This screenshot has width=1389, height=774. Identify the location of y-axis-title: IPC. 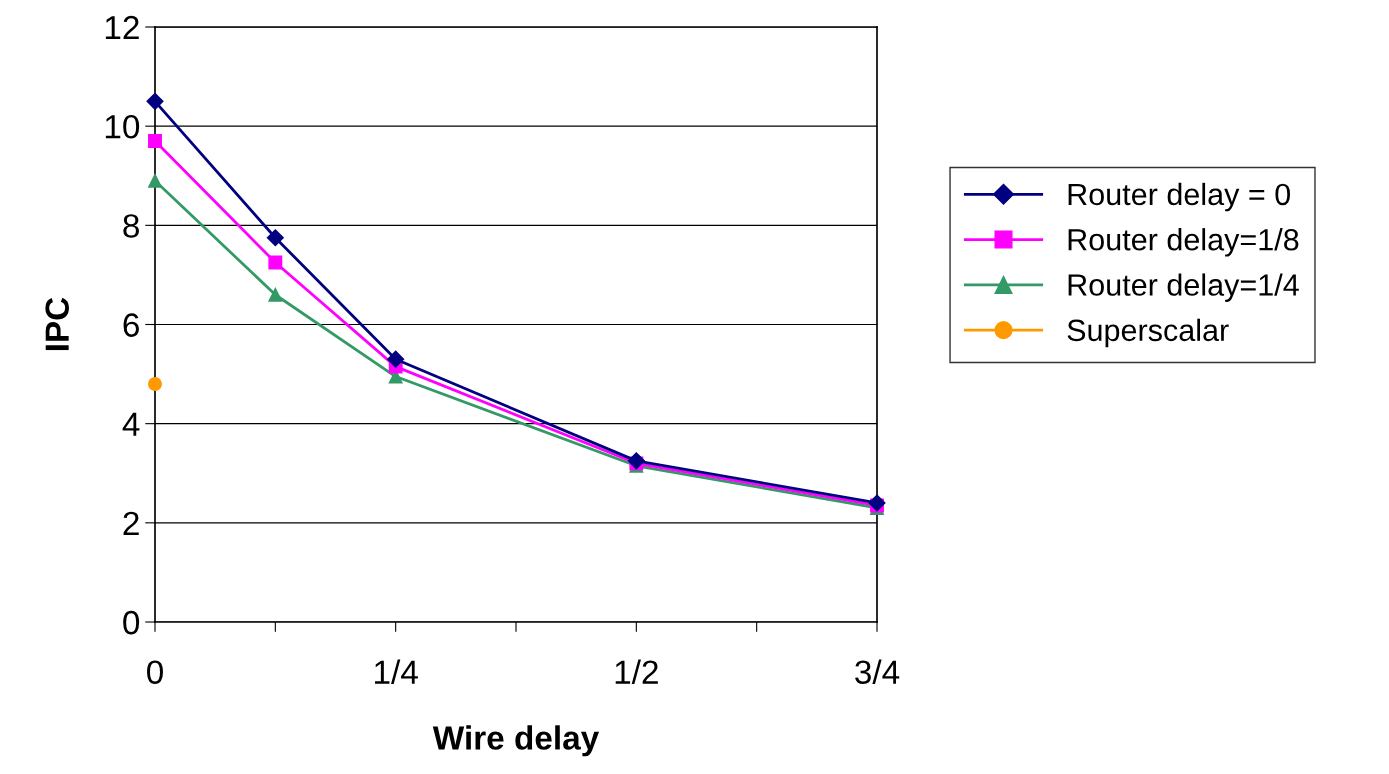
(57, 324).